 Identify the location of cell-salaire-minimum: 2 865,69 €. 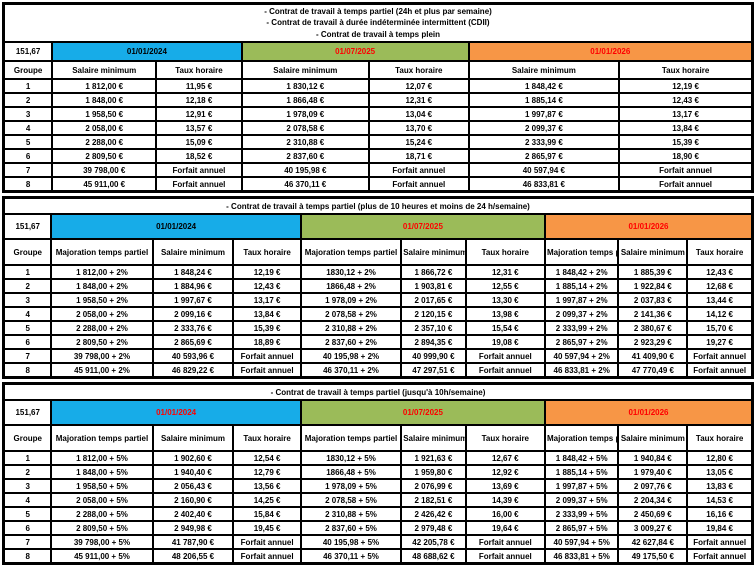
(193, 342).